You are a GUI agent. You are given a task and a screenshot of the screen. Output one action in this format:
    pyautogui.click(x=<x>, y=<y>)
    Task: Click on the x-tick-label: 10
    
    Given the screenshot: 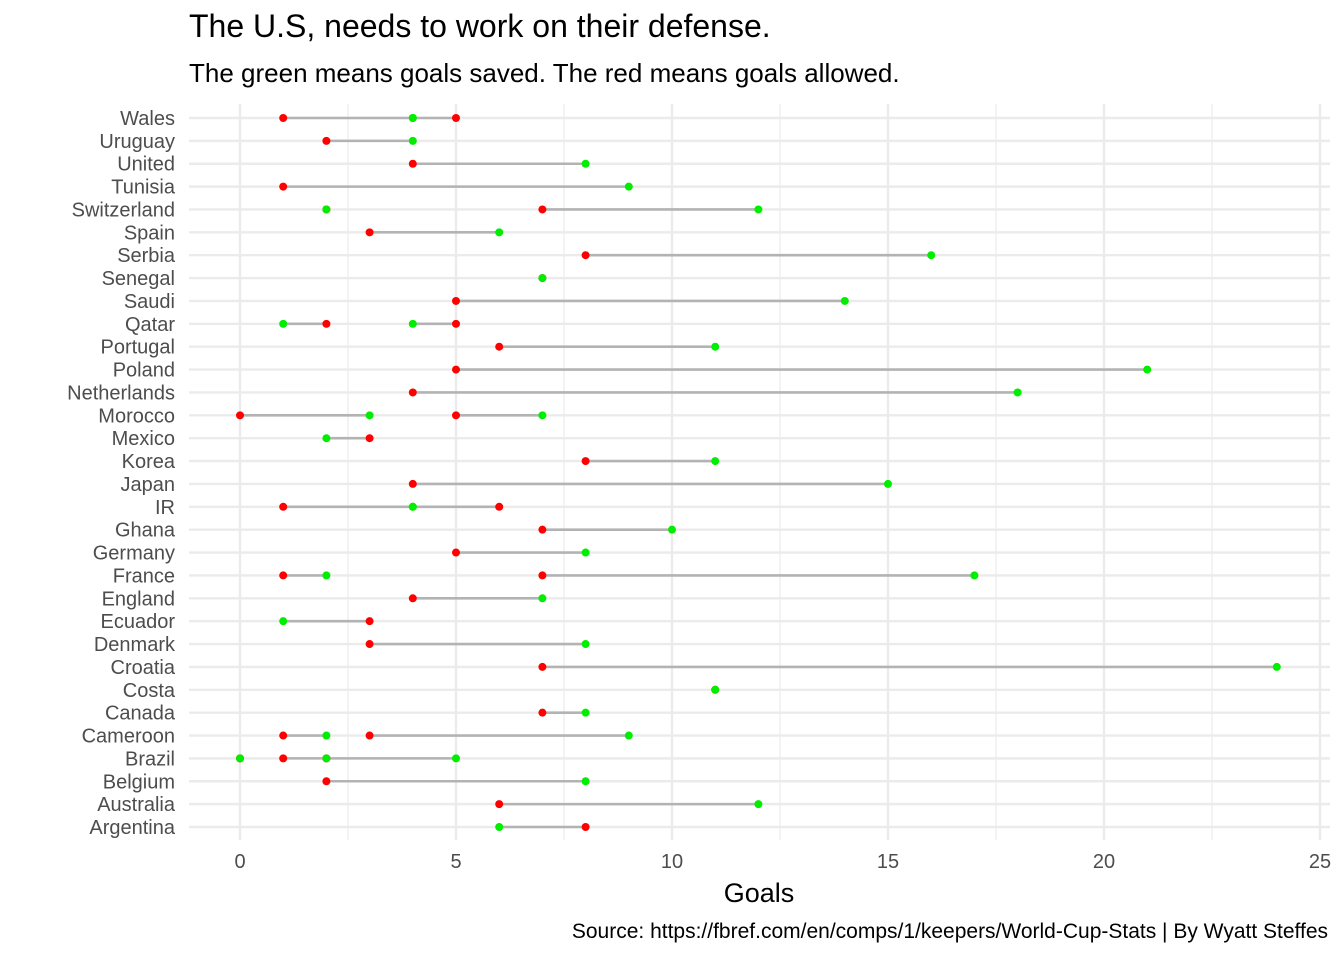 What is the action you would take?
    pyautogui.click(x=672, y=862)
    